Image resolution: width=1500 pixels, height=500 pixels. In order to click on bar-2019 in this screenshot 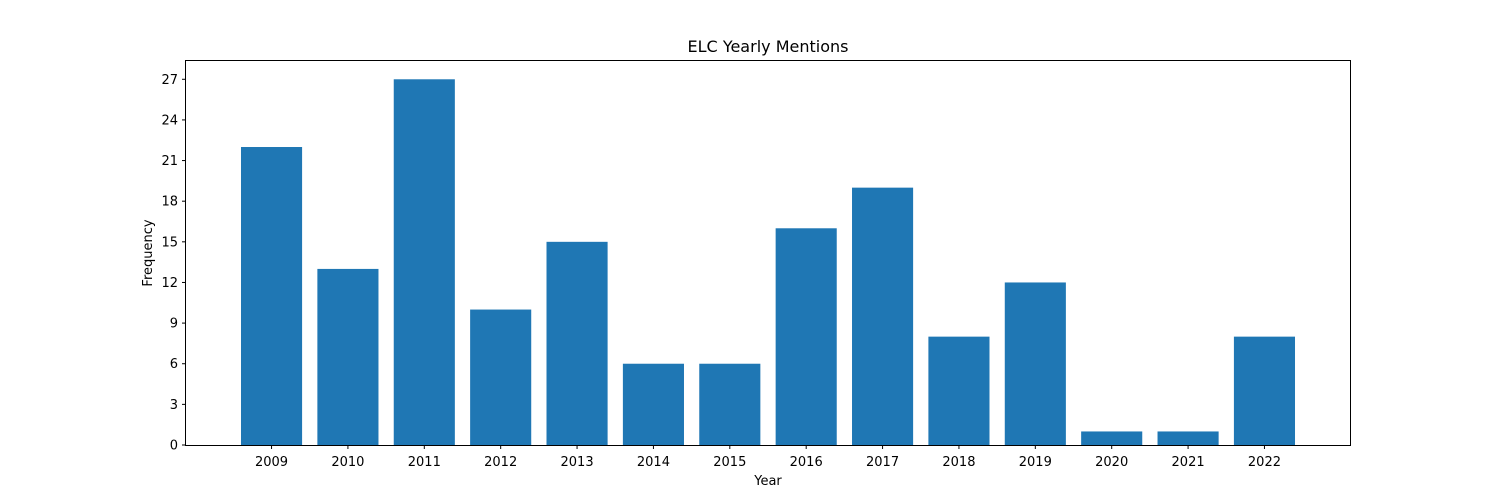, I will do `click(1035, 363)`.